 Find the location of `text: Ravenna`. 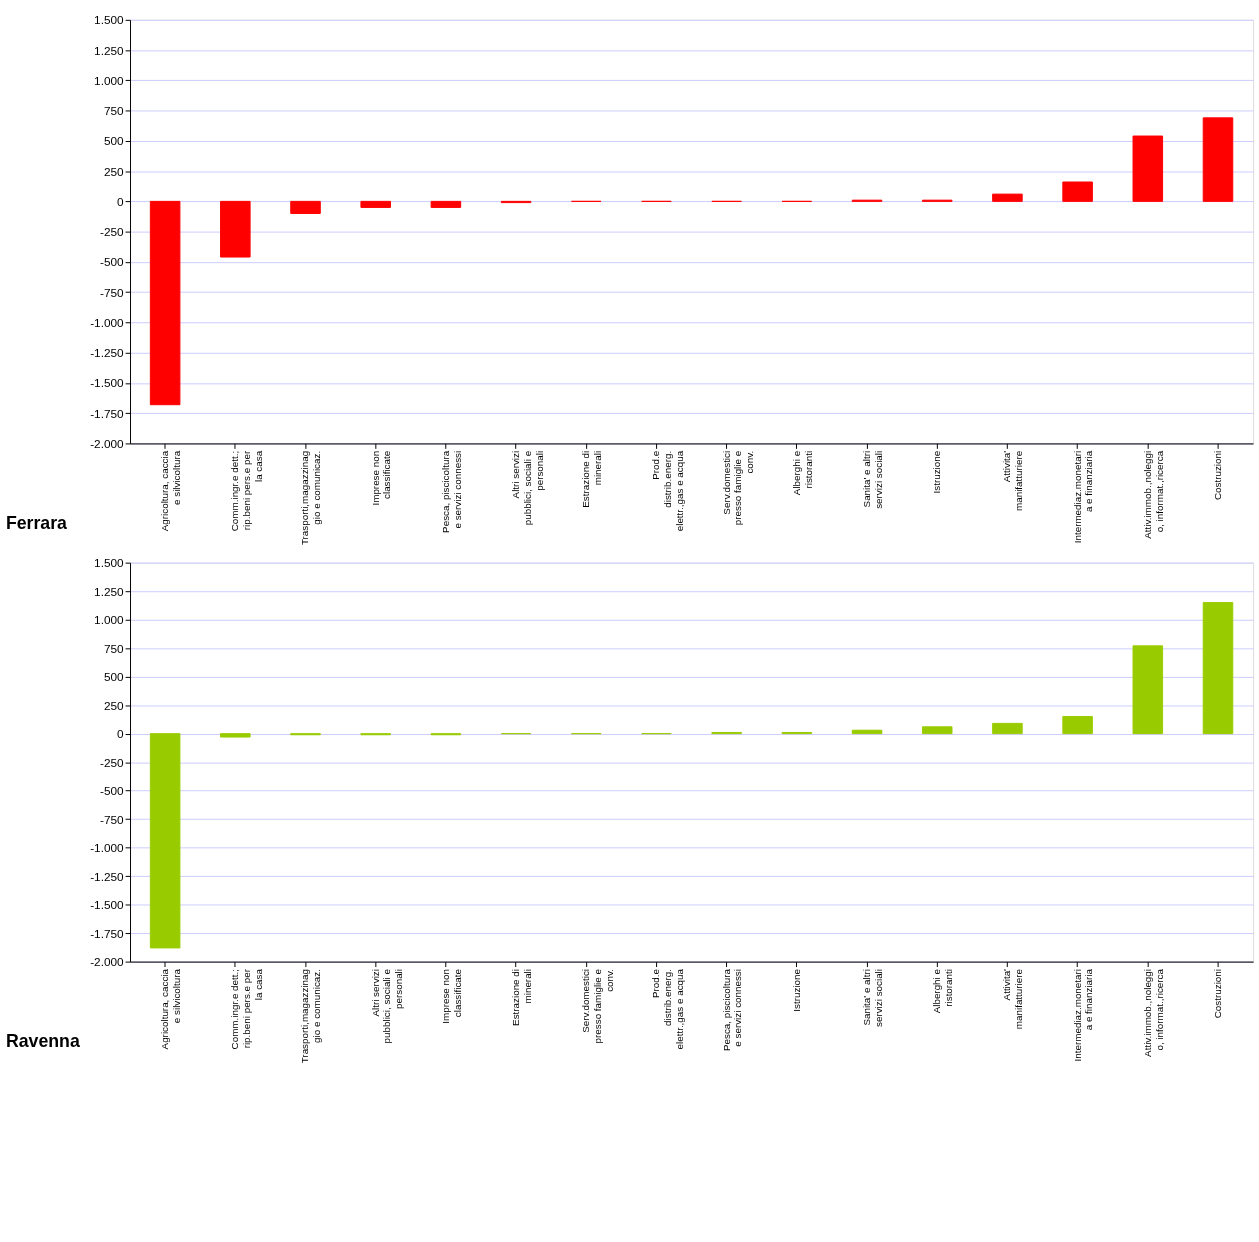

text: Ravenna is located at coordinates (42, 1041).